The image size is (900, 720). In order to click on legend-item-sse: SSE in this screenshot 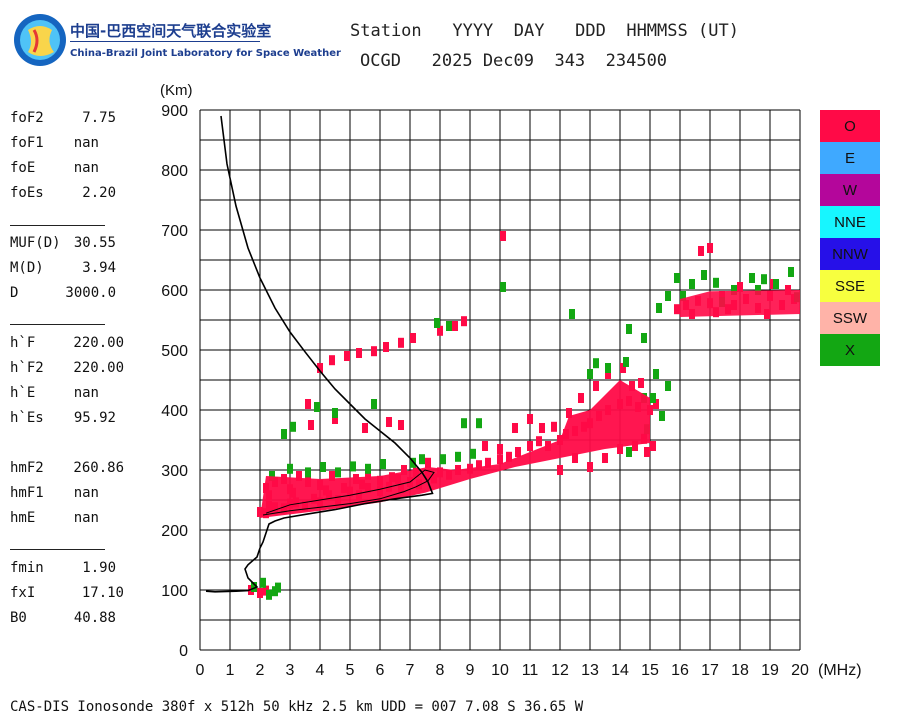, I will do `click(850, 286)`.